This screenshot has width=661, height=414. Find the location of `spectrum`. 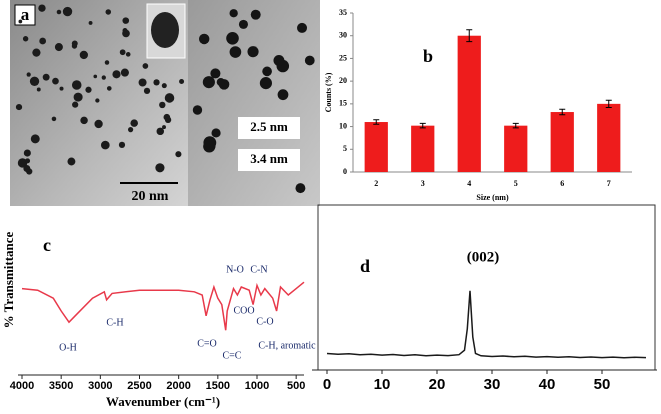

spectrum is located at coordinates (163, 306).